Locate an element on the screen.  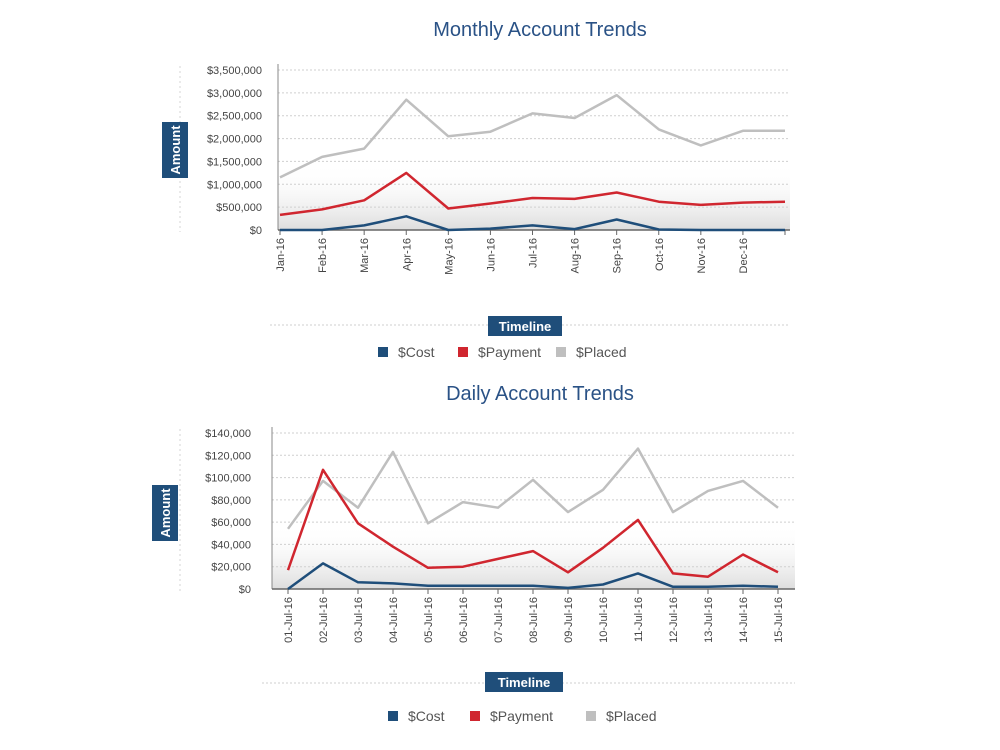
x-tick-label: 03-Jul-16 is located at coordinates (359, 620).